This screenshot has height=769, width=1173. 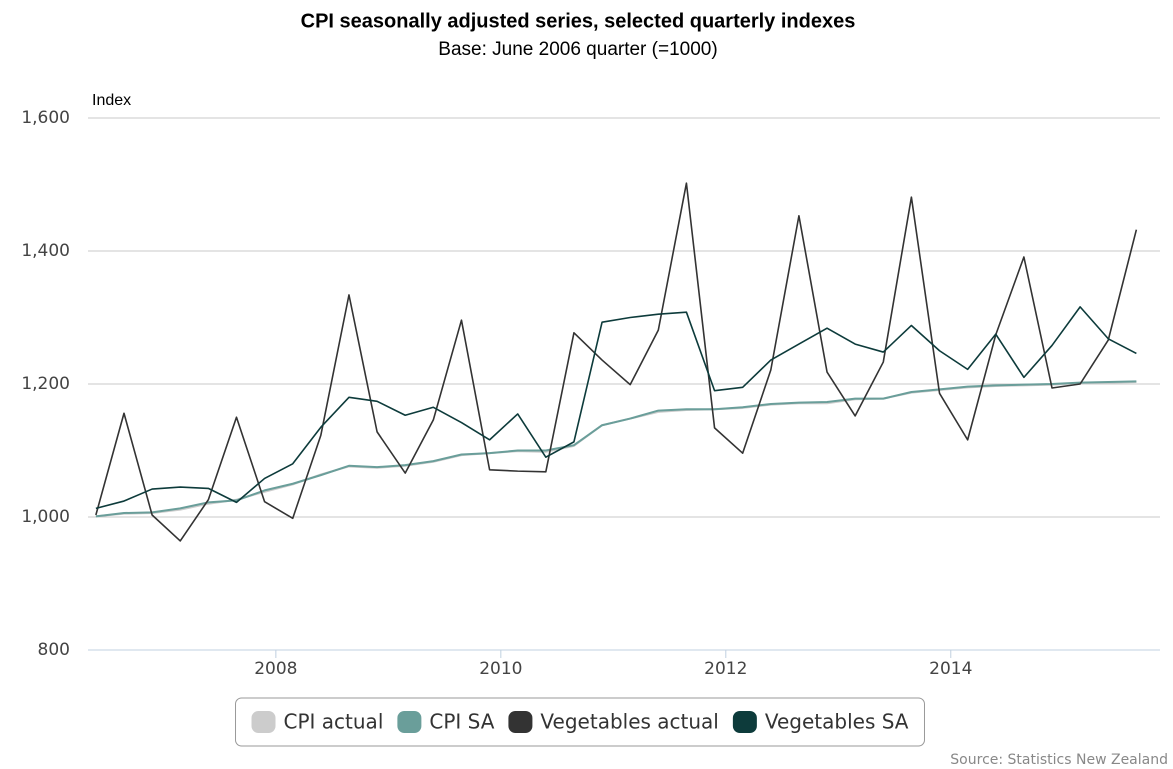 I want to click on chart-subtitle: Base: June 2006 quarter (=1000), so click(x=577, y=49).